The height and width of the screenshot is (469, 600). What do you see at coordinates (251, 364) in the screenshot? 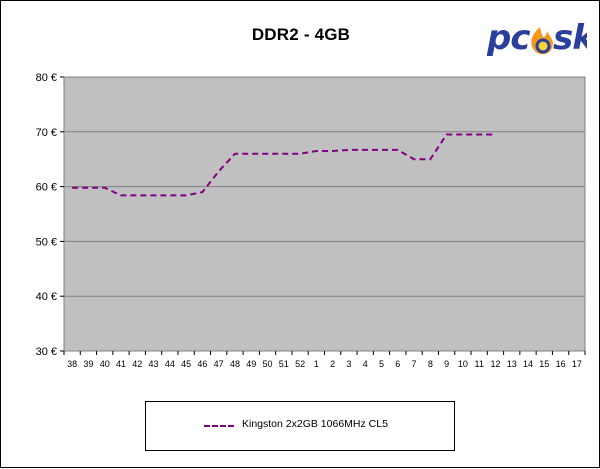
I see `x-tick-label: 49` at bounding box center [251, 364].